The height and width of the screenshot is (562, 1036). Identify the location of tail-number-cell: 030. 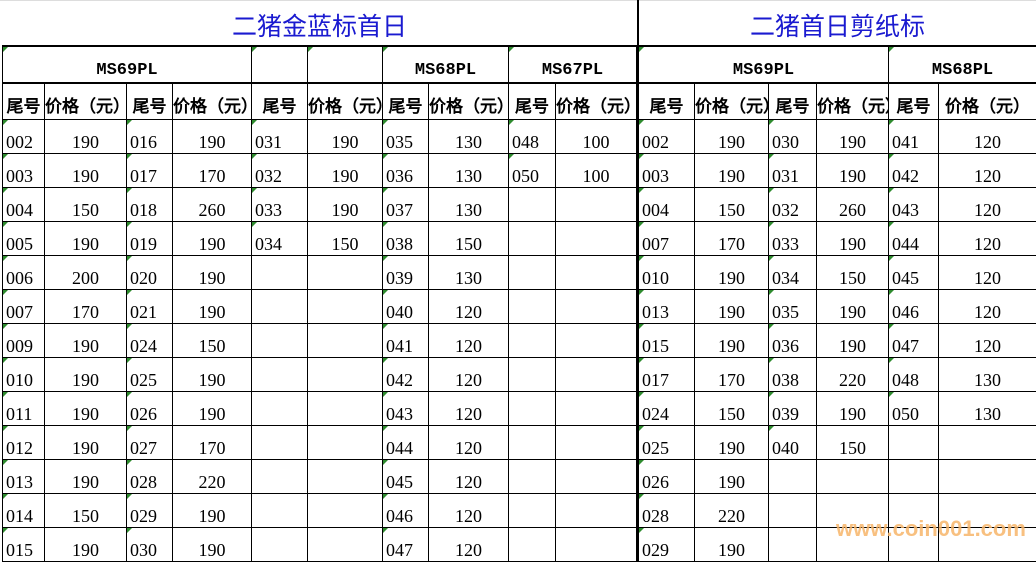
(793, 137).